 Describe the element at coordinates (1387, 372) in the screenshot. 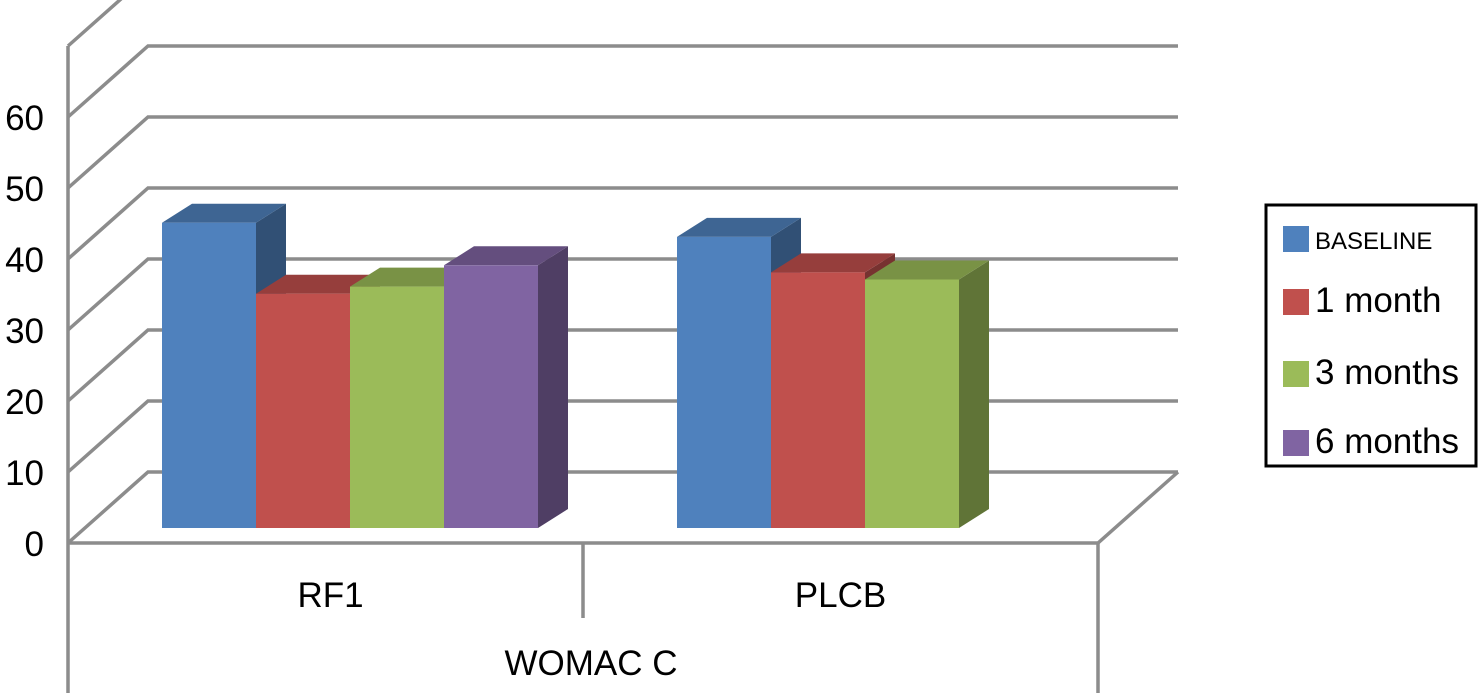

I see `legend-label: 3 months` at that location.